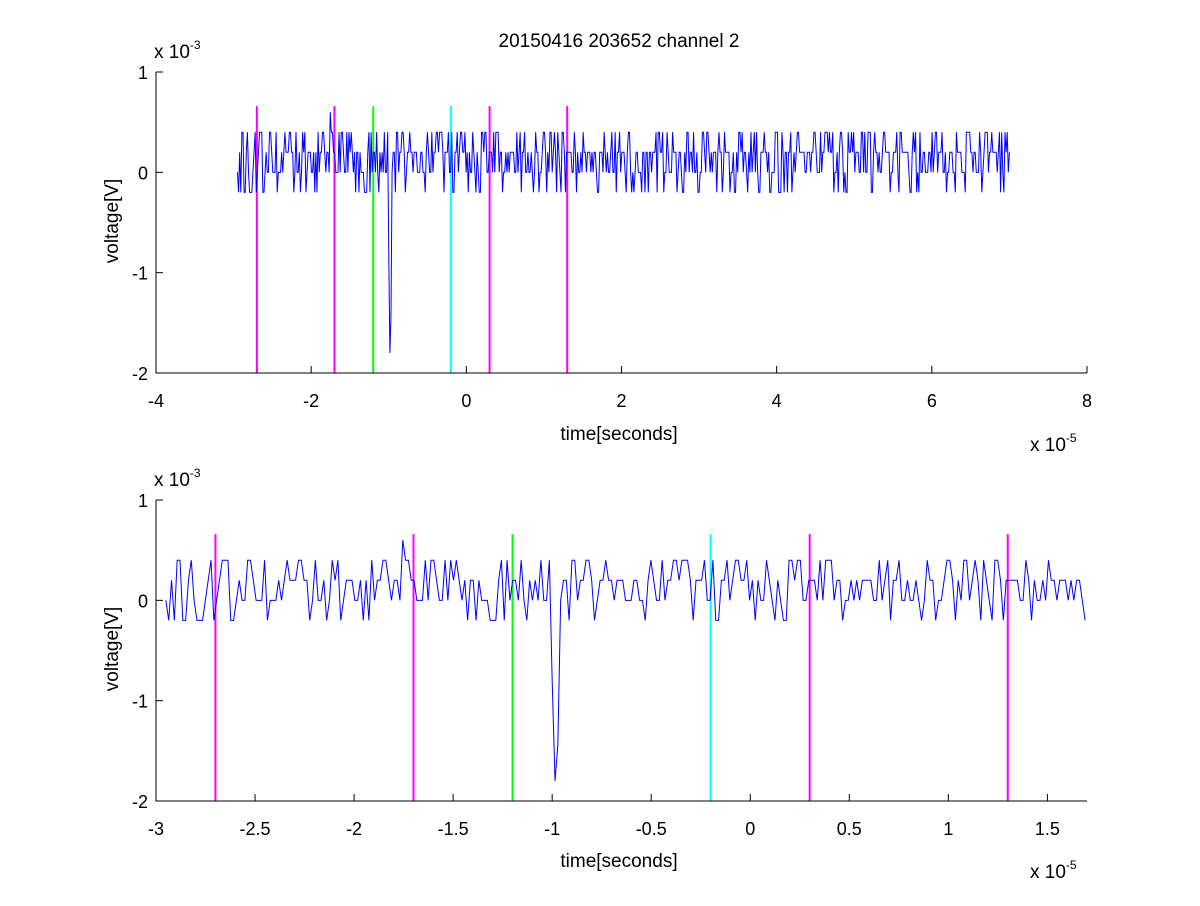  Describe the element at coordinates (156, 401) in the screenshot. I see `top-plot-xtick-label: -4` at that location.